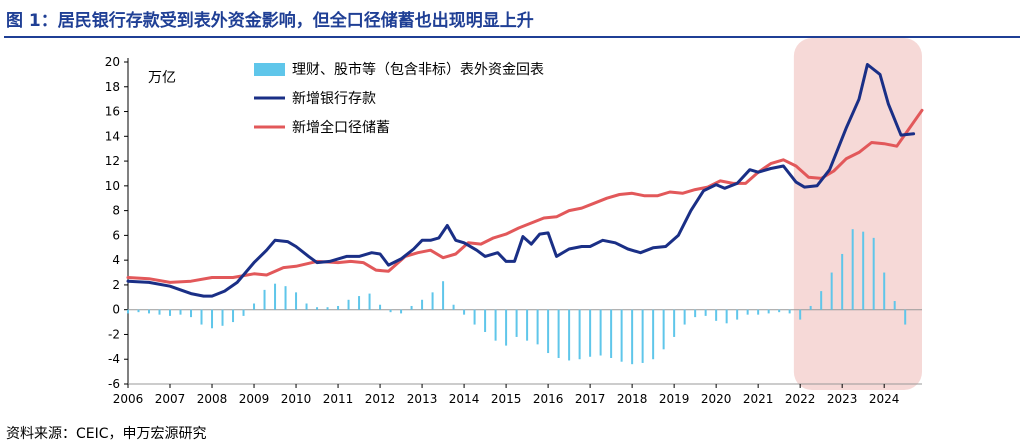 The image size is (1024, 448). Describe the element at coordinates (116, 235) in the screenshot. I see `y-tick-label: 6` at that location.